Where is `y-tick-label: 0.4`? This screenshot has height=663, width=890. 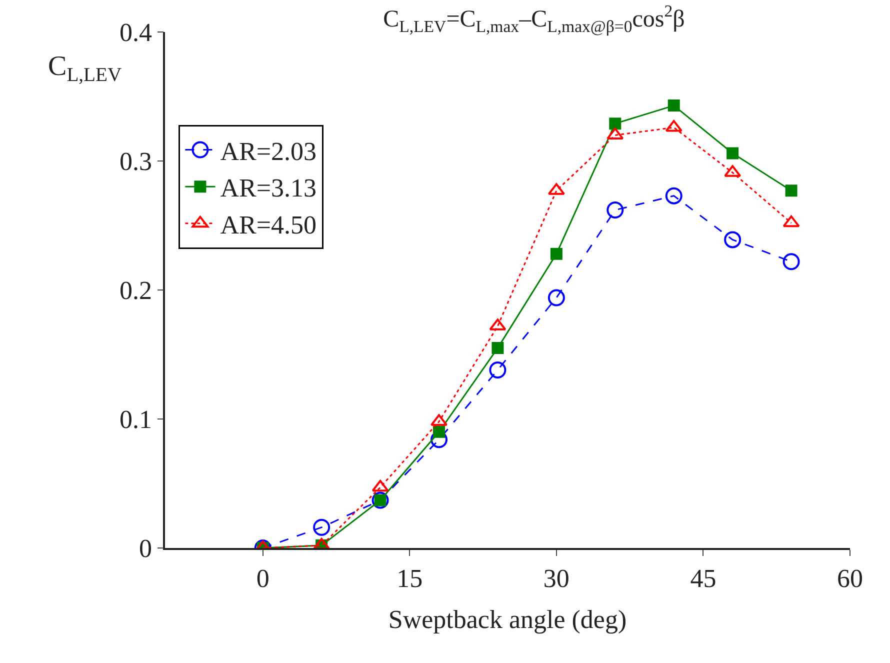
y-tick-label: 0.4 is located at coordinates (136, 33).